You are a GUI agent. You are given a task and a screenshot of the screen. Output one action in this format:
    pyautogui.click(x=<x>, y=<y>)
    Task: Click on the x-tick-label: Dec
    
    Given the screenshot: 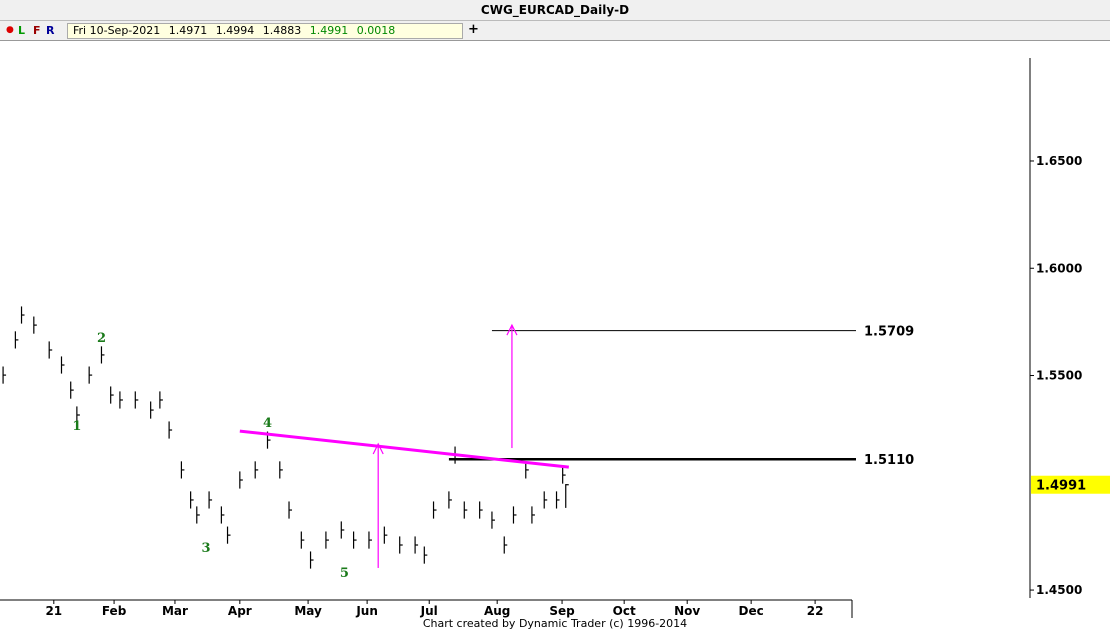 What is the action you would take?
    pyautogui.click(x=751, y=611)
    